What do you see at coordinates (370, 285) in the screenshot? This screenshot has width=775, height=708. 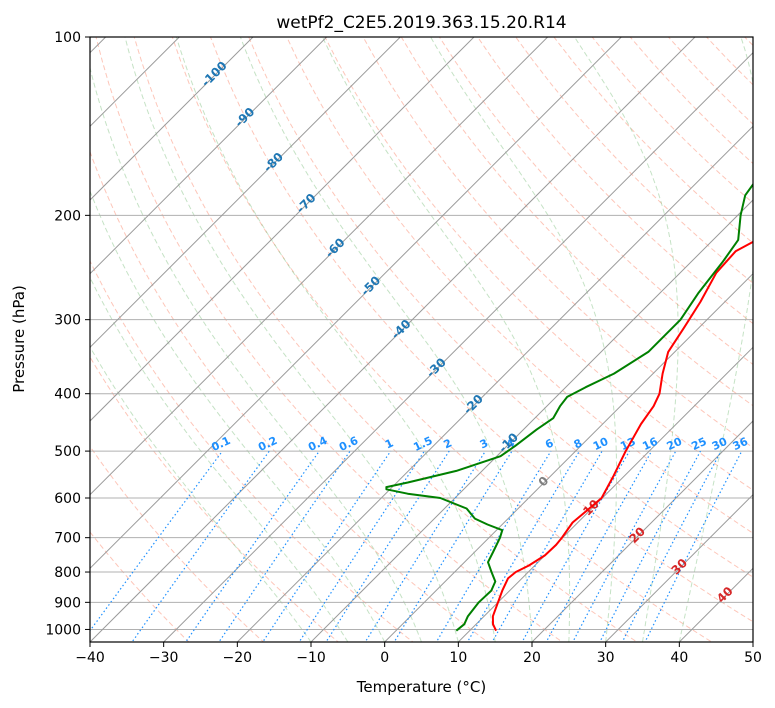 I see `isotherm-label: -50` at bounding box center [370, 285].